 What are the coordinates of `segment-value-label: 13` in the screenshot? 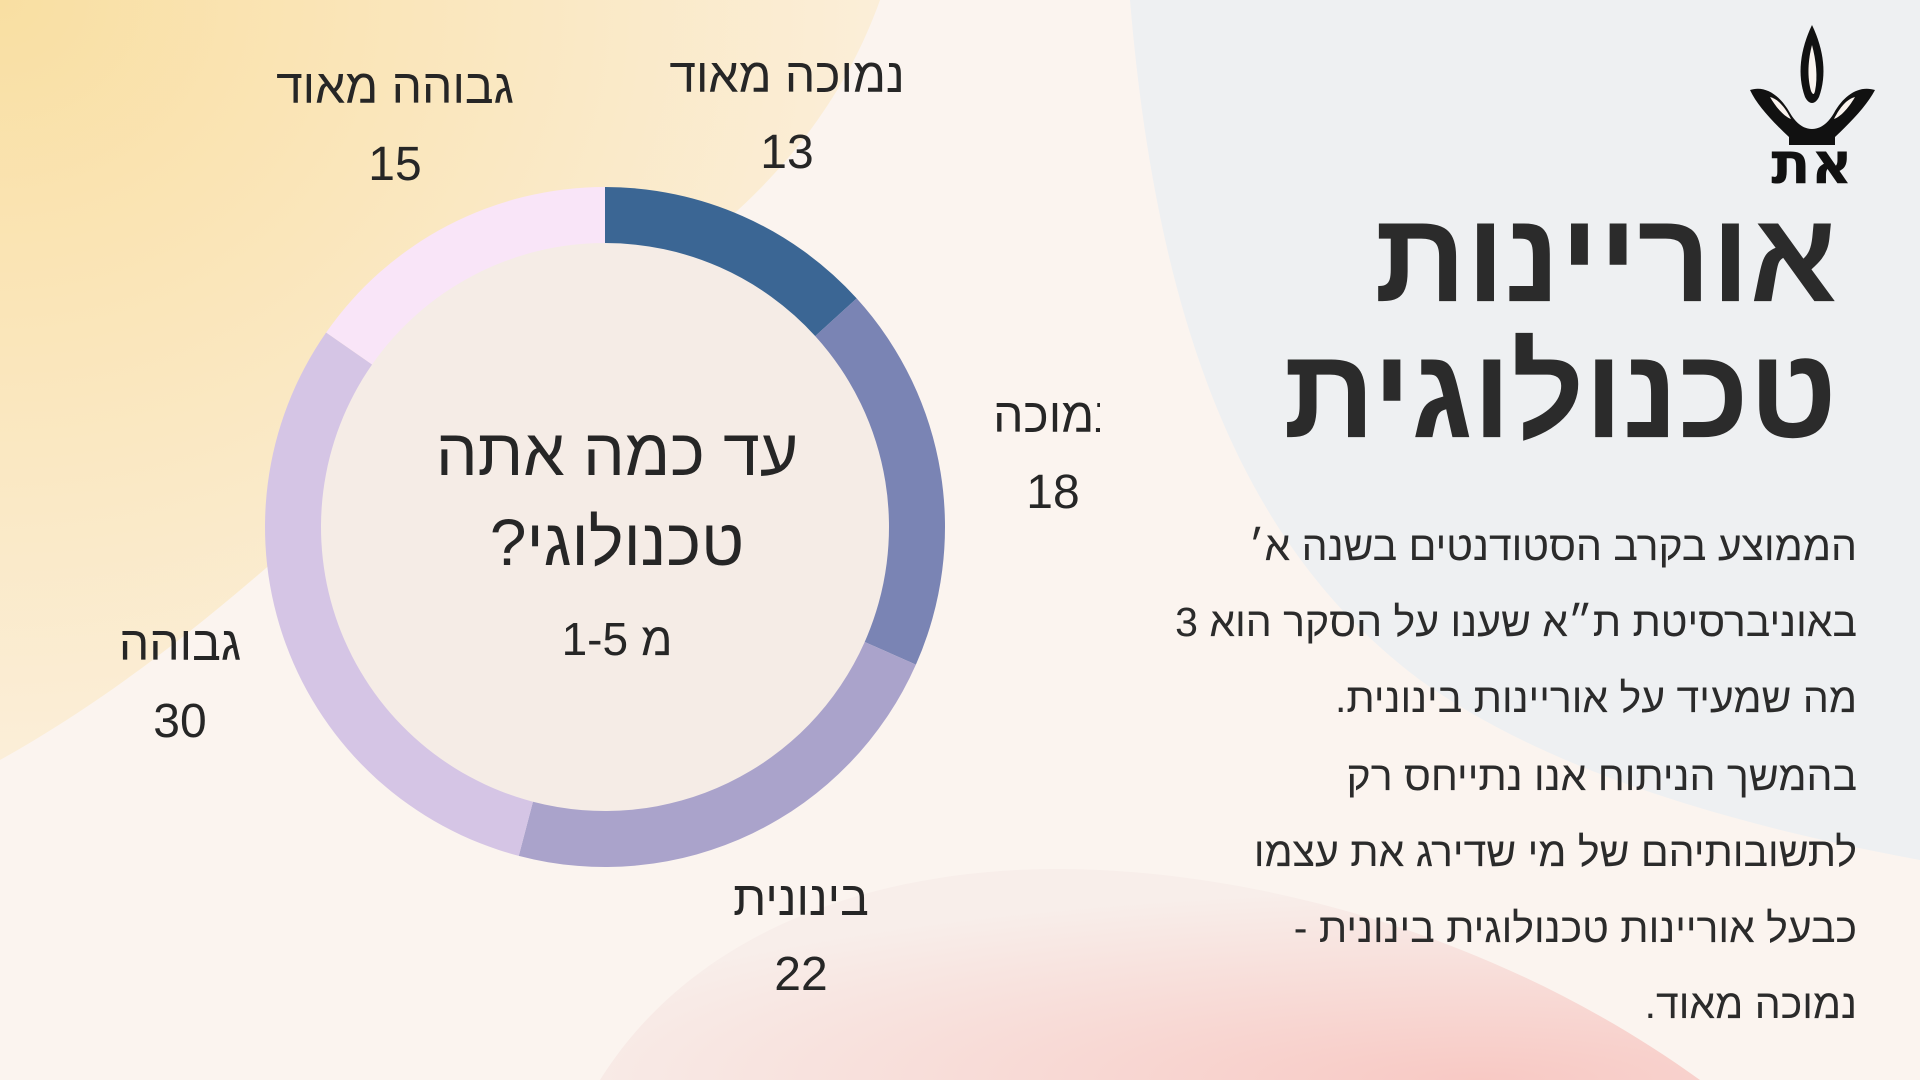 It's located at (786, 152).